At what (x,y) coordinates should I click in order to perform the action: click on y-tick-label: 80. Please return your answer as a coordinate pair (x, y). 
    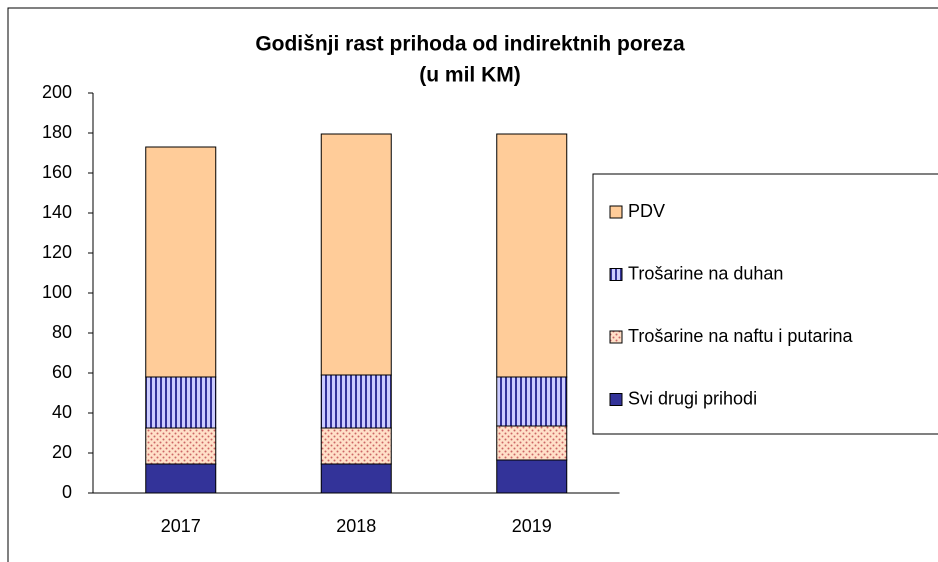
    Looking at the image, I should click on (62, 332).